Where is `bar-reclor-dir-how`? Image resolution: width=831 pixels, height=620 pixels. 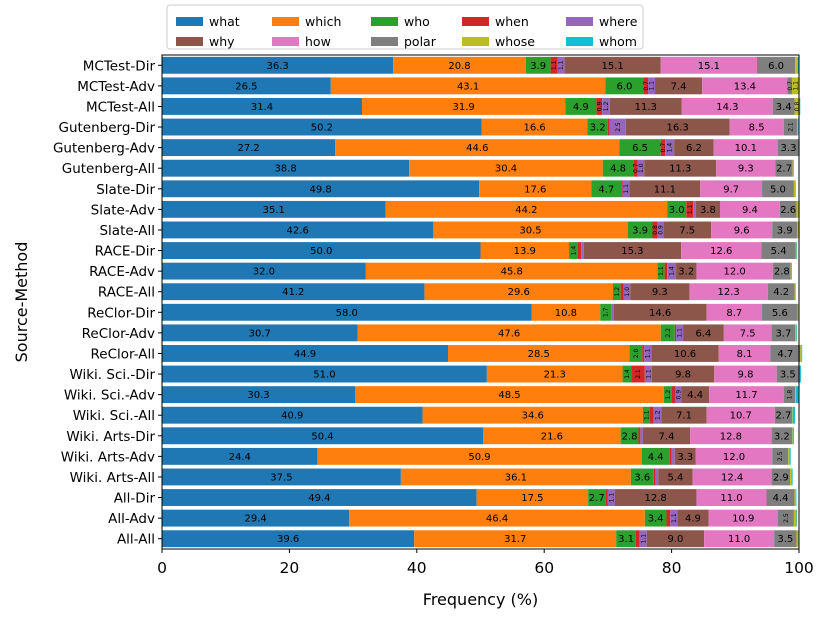
bar-reclor-dir-how is located at coordinates (734, 312).